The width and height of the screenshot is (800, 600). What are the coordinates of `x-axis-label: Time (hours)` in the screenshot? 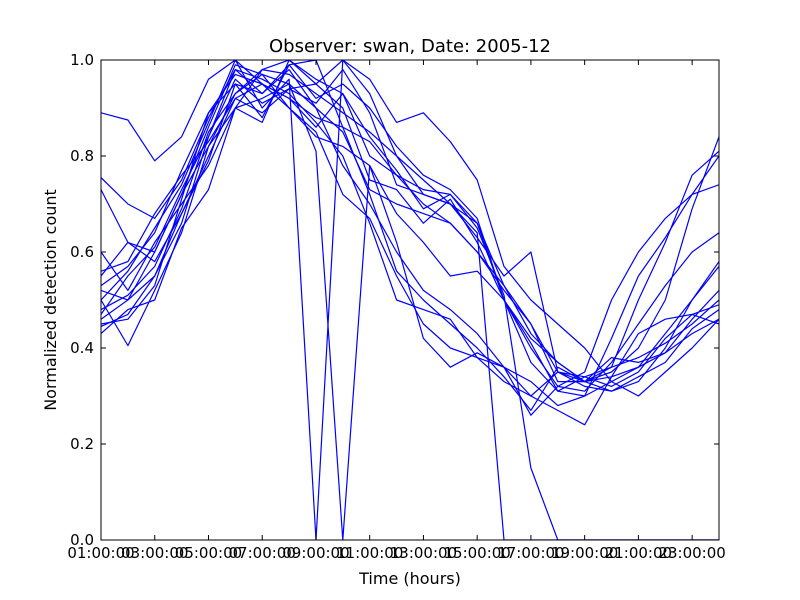 It's located at (409, 578).